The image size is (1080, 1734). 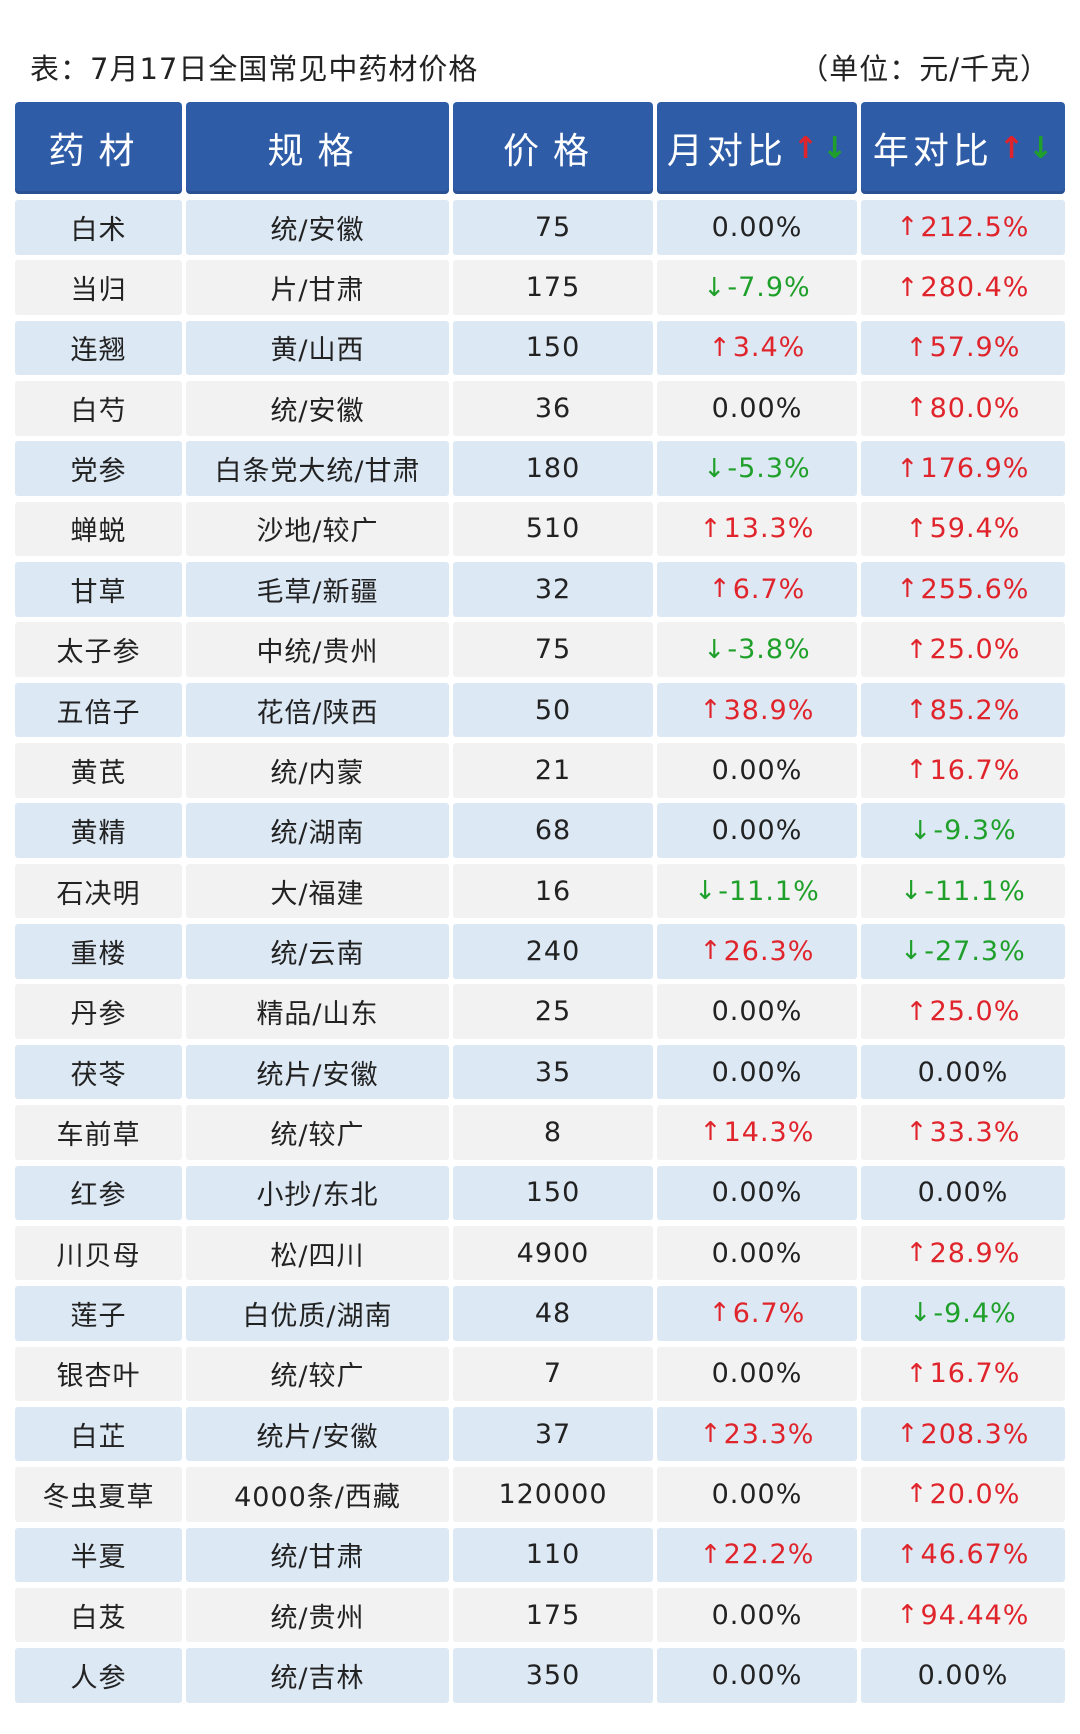 What do you see at coordinates (769, 951) in the screenshot?
I see `month-compare-value: 26.3%` at bounding box center [769, 951].